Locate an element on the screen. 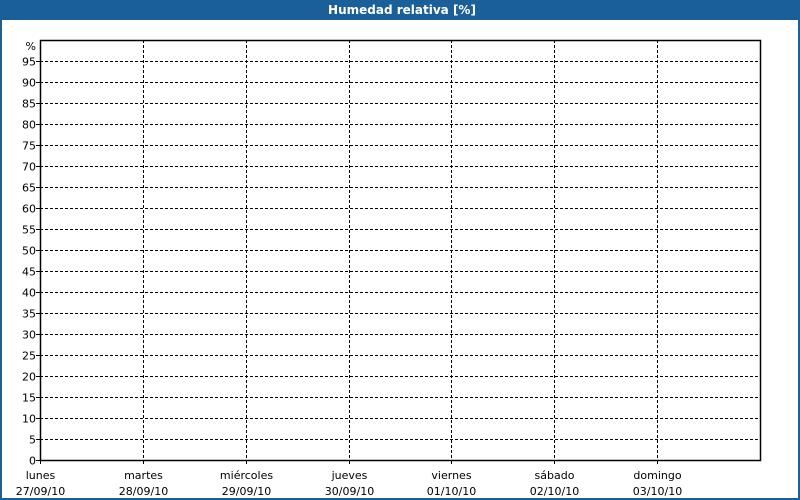  x-tick-day: jueves is located at coordinates (349, 475).